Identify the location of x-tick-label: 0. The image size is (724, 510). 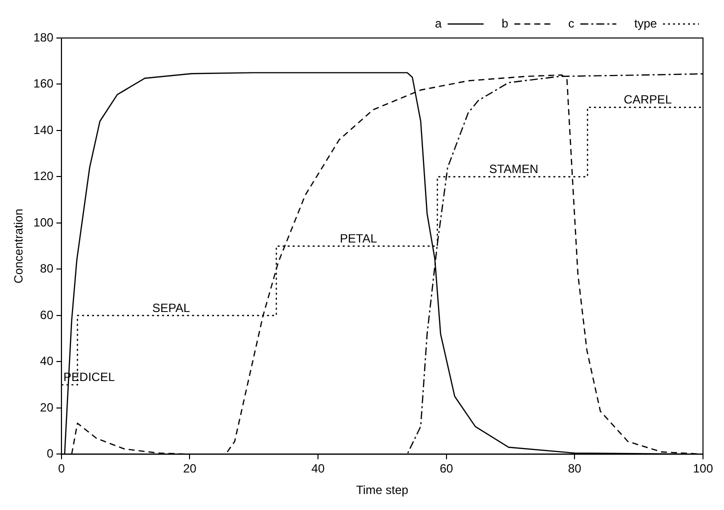
(62, 469).